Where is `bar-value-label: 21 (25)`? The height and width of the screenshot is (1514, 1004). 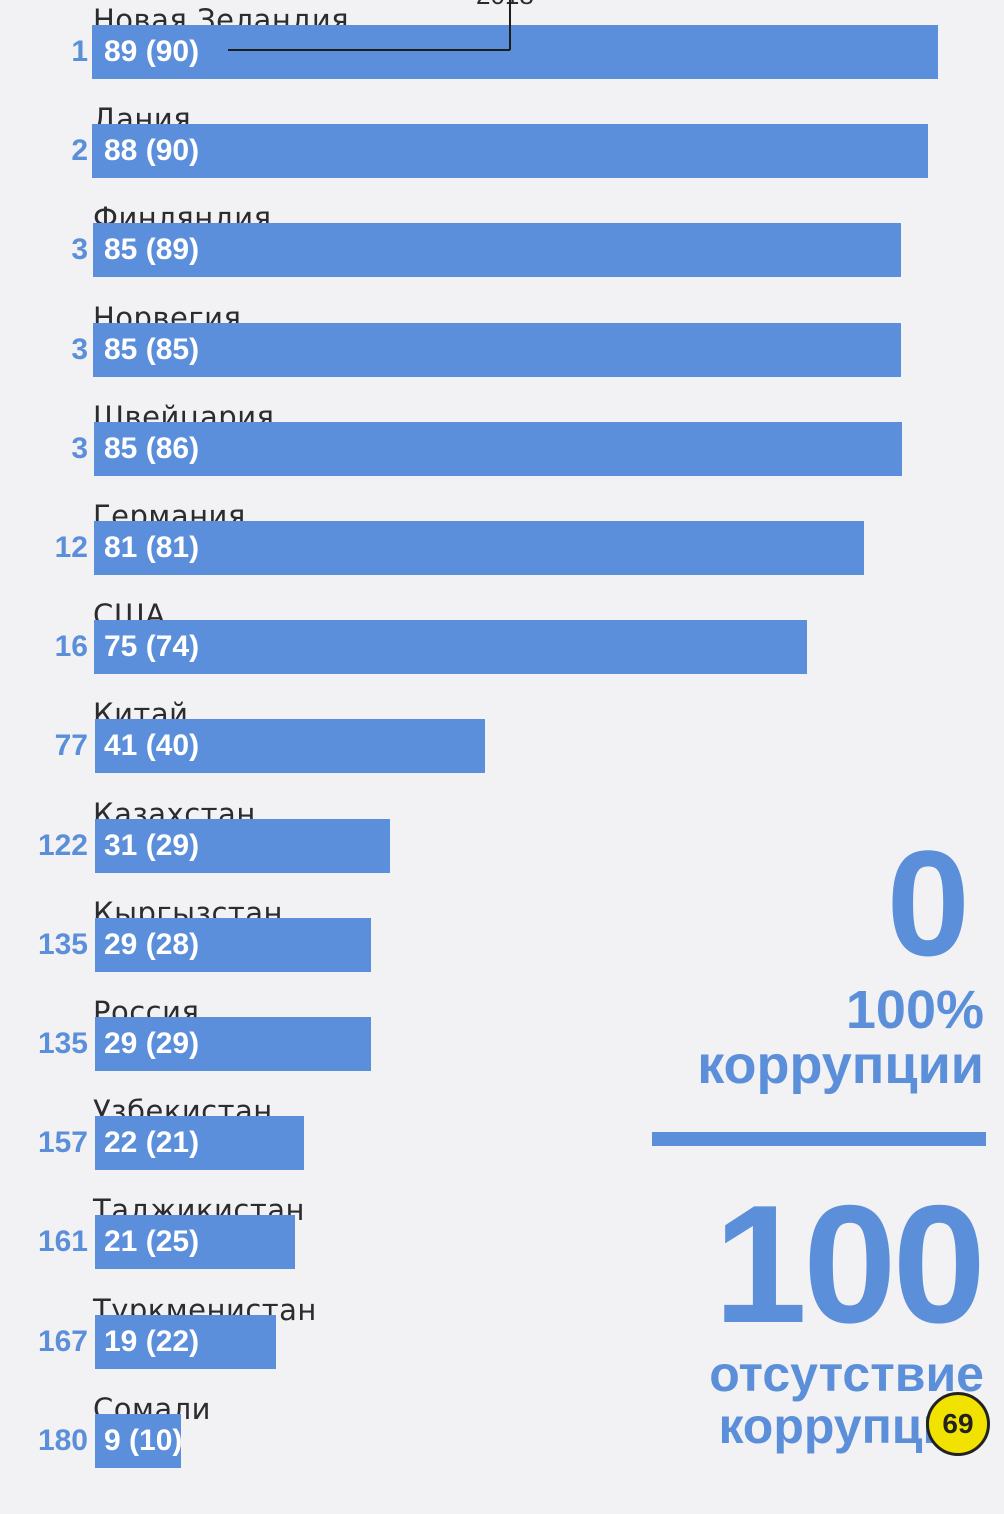 bar-value-label: 21 (25) is located at coordinates (151, 1242).